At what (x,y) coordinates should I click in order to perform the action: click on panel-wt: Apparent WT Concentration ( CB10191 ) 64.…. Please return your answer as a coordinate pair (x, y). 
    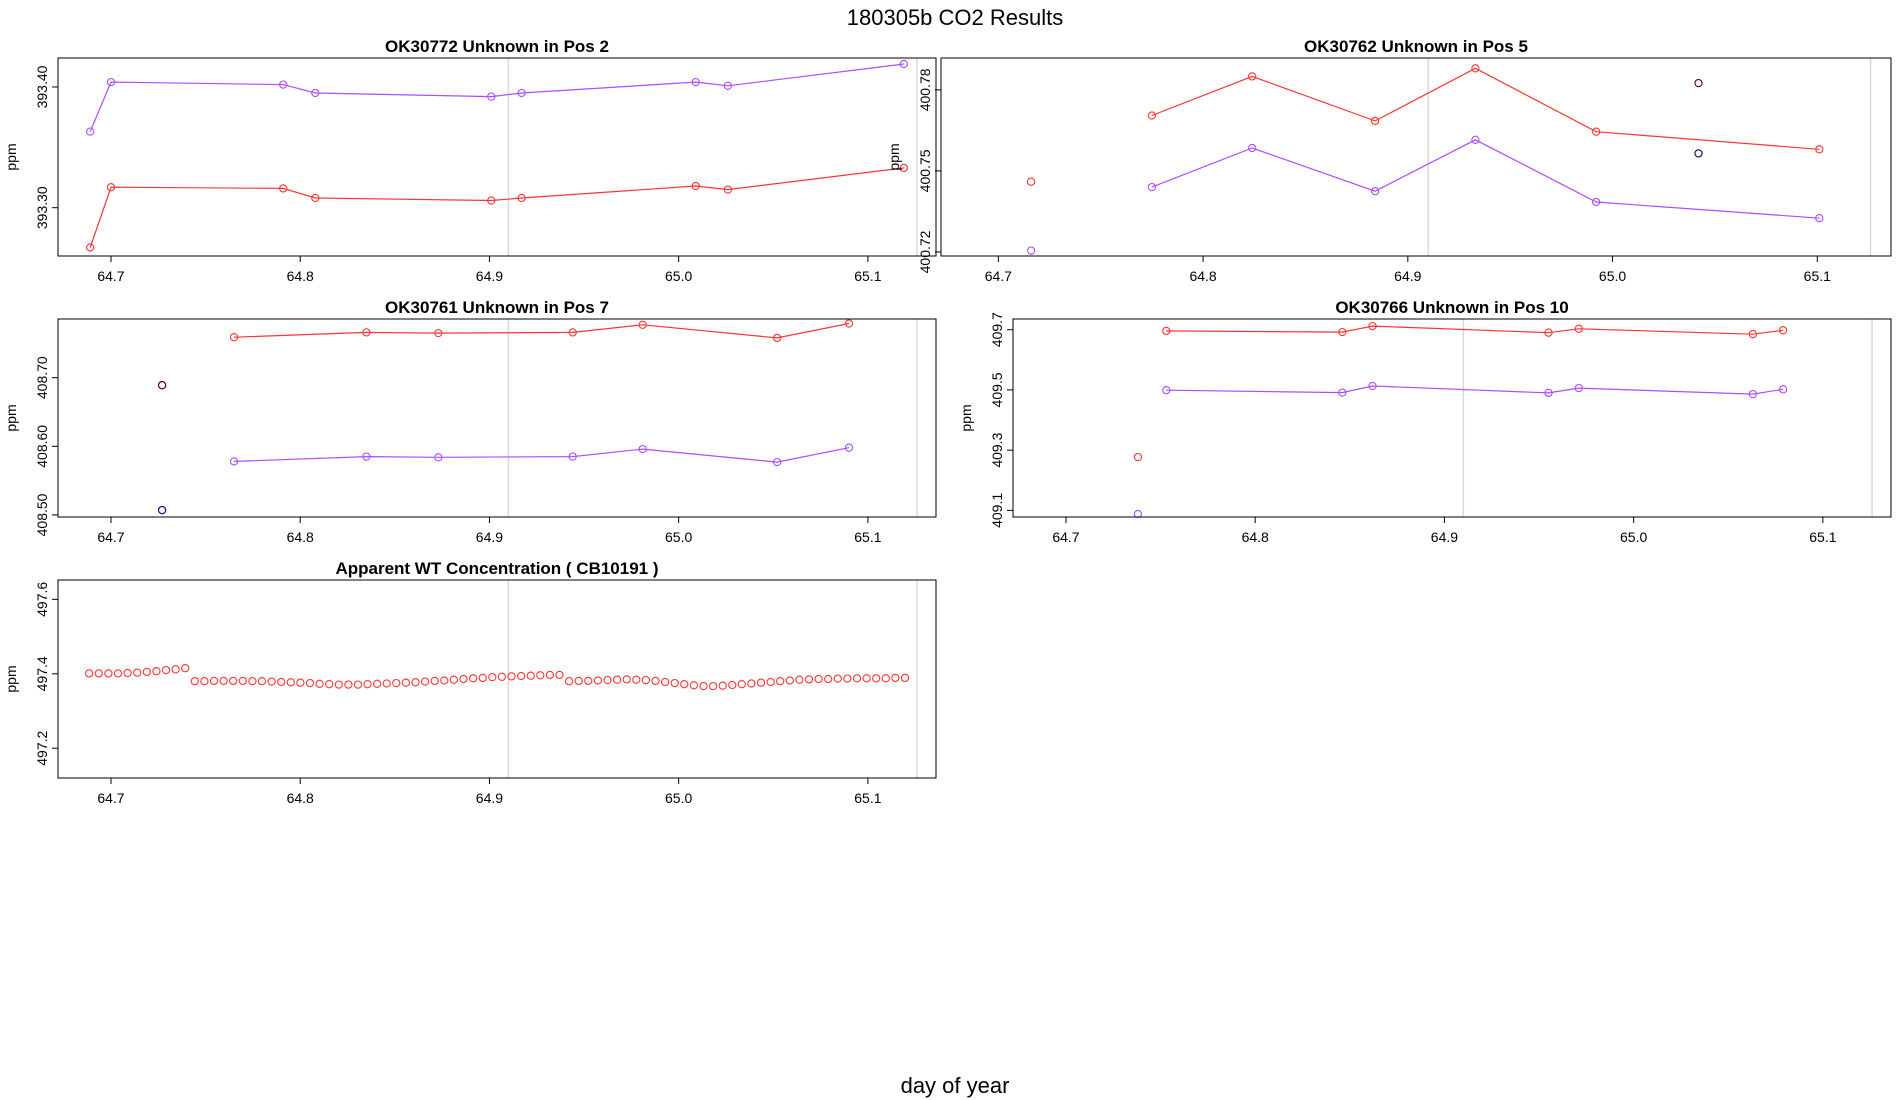
    Looking at the image, I should click on (470, 682).